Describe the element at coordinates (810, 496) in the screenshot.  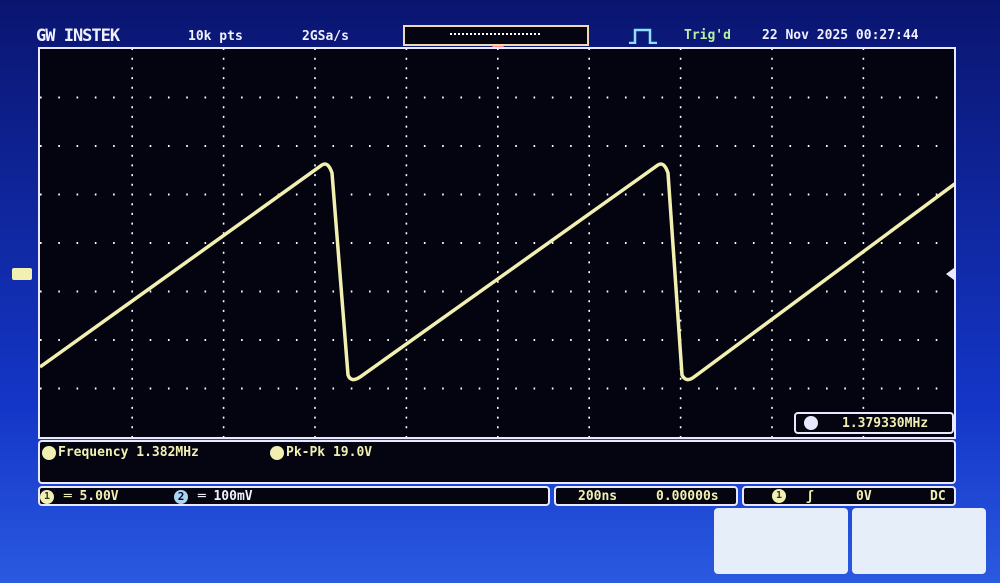
I see `rising-edge-icon: ʃ` at that location.